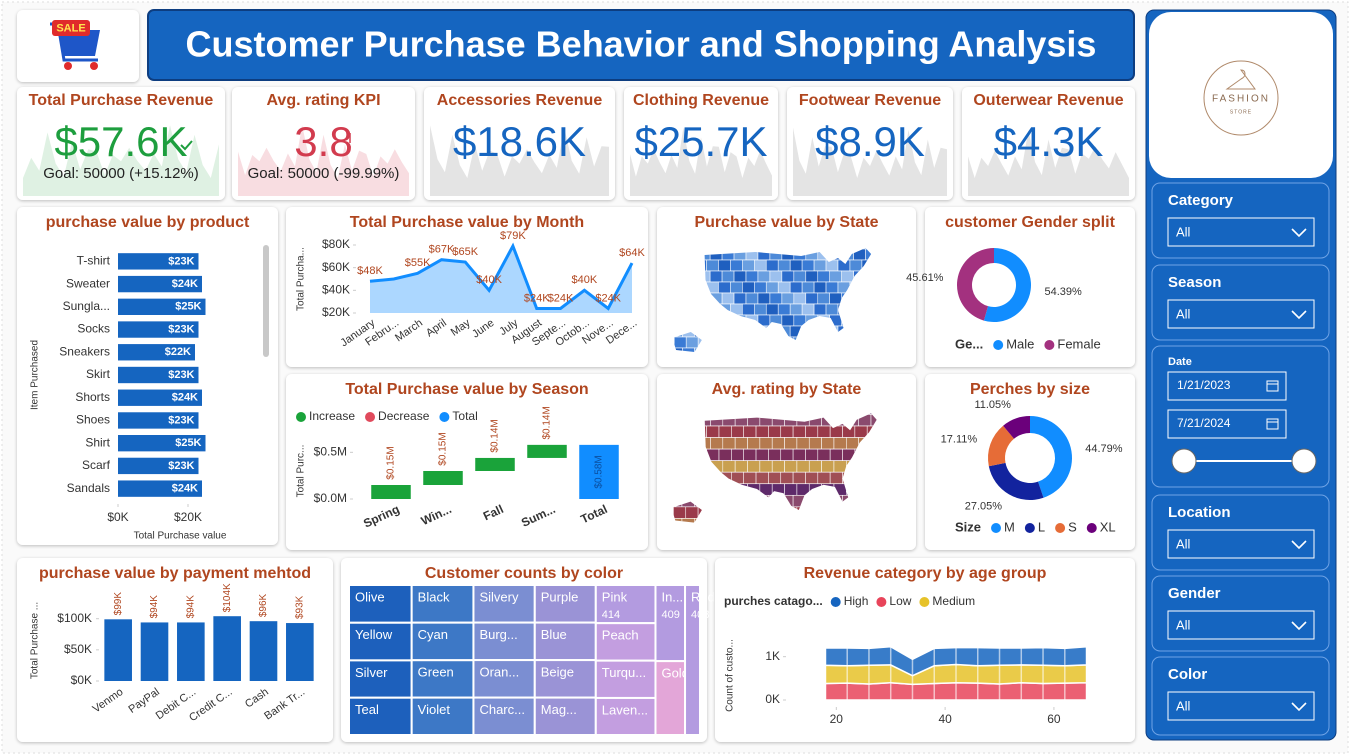 The image size is (1350, 755). I want to click on y-tick-label: Sneakers, so click(84, 351).